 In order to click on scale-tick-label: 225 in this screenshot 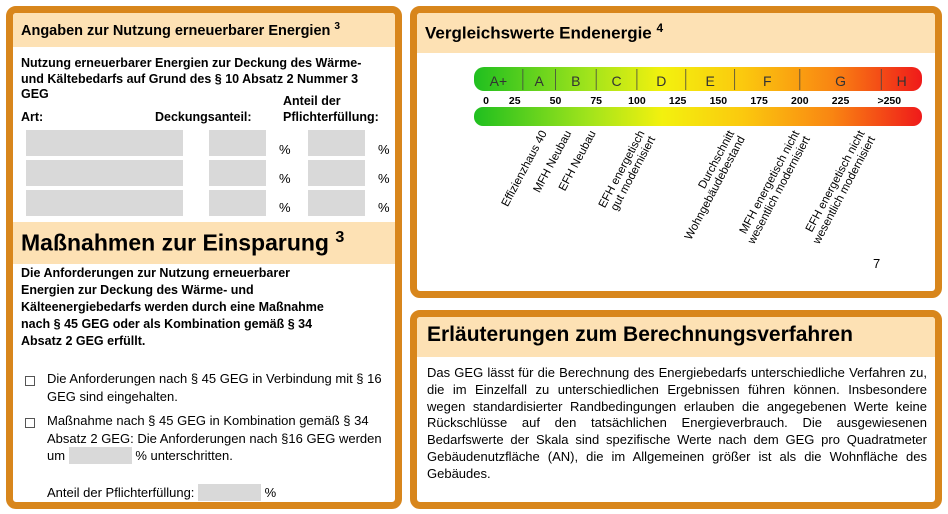, I will do `click(841, 101)`.